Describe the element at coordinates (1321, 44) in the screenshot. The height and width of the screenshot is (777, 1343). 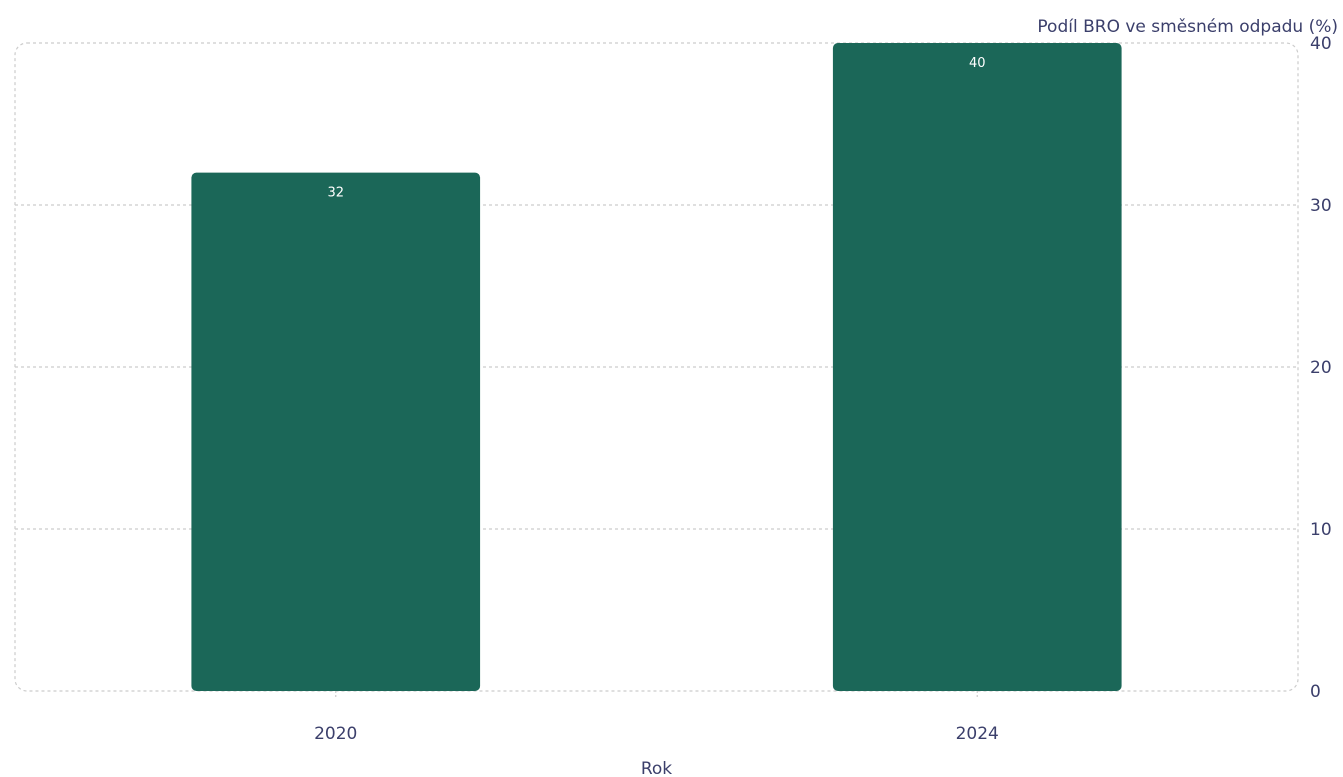
I see `y-tick-label: 40` at that location.